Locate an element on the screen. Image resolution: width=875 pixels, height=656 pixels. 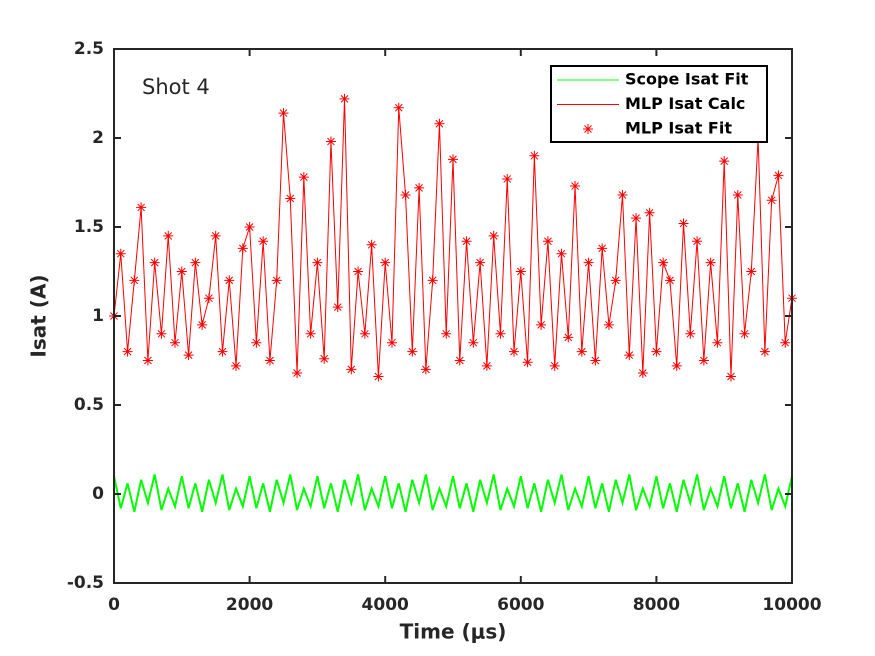
y-tick-label: -0.5 is located at coordinates (85, 583).